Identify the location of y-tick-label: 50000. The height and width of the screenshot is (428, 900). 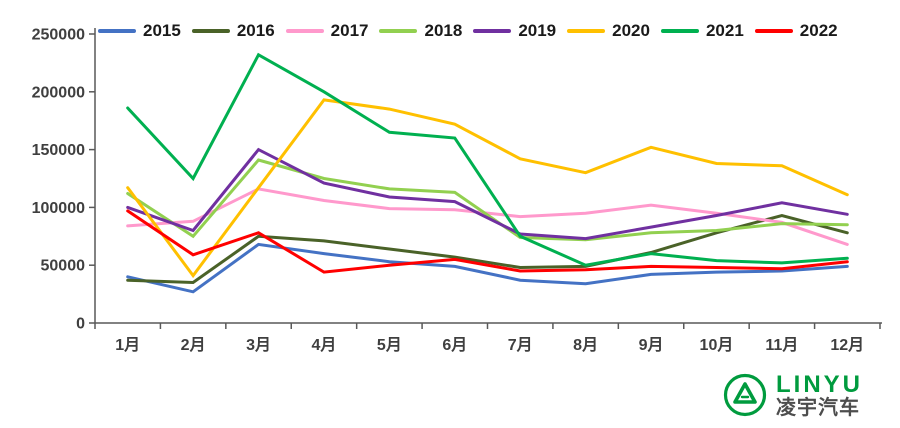
(63, 266).